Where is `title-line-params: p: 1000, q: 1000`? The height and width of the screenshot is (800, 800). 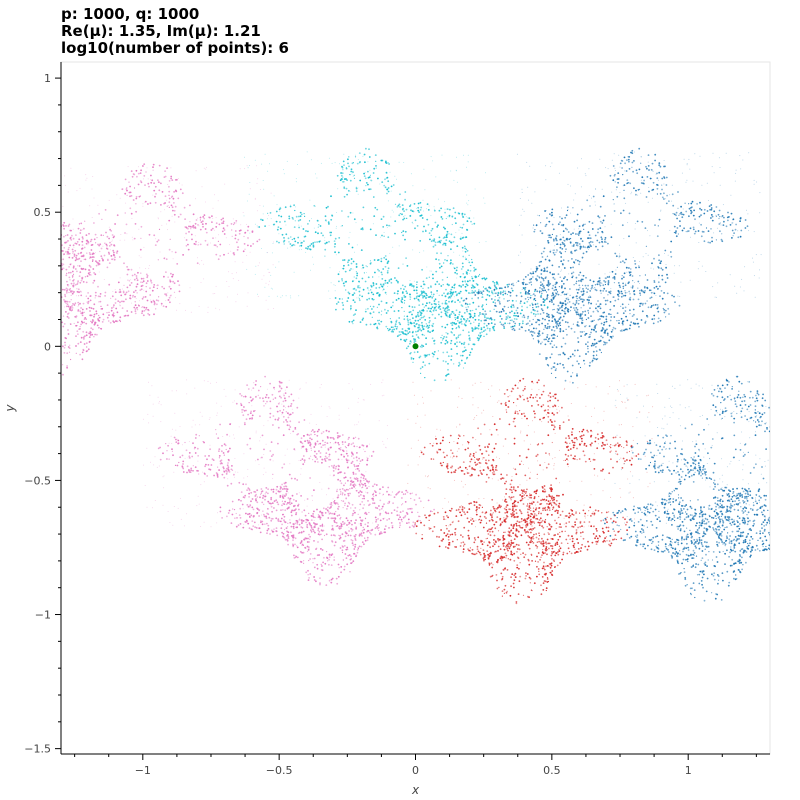
title-line-params: p: 1000, q: 1000 is located at coordinates (130, 14).